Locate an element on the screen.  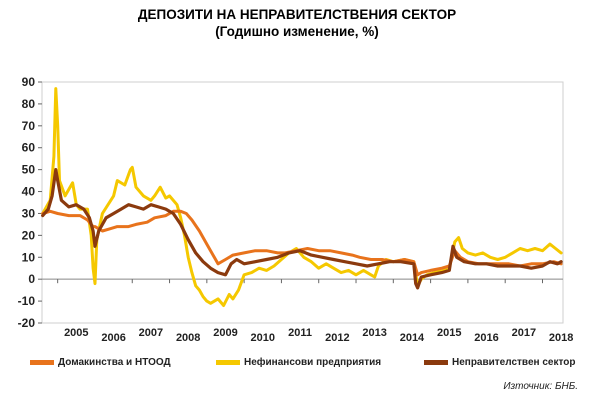
legend-item-enterprises: Нефинансови предприятия is located at coordinates (298, 362).